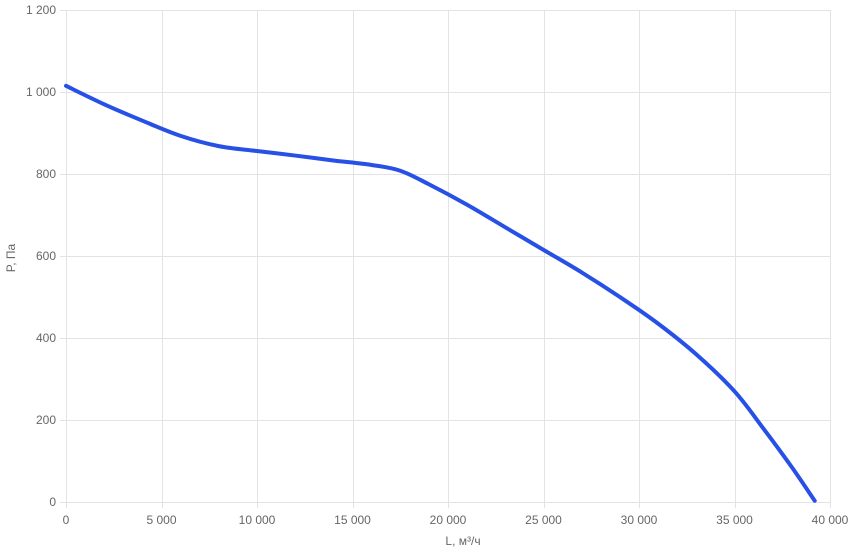 The height and width of the screenshot is (553, 851). I want to click on x-tick-label: 15 000, so click(352, 520).